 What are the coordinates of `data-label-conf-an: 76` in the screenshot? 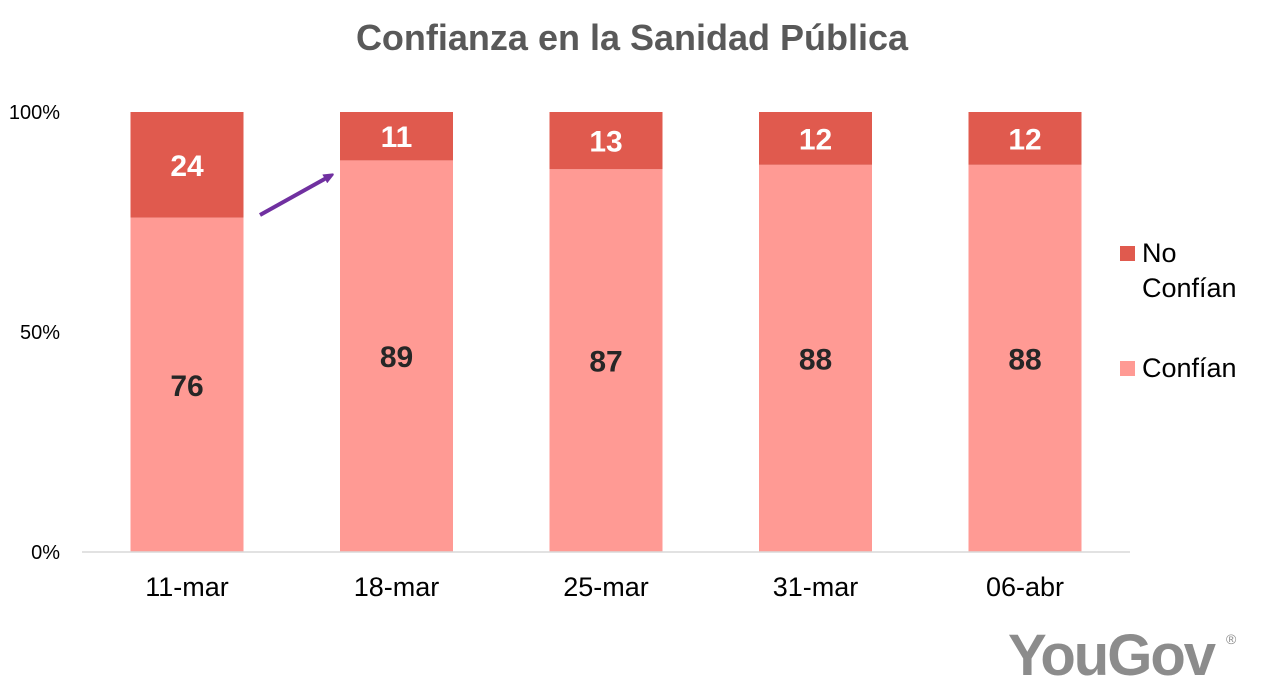 It's located at (186, 386).